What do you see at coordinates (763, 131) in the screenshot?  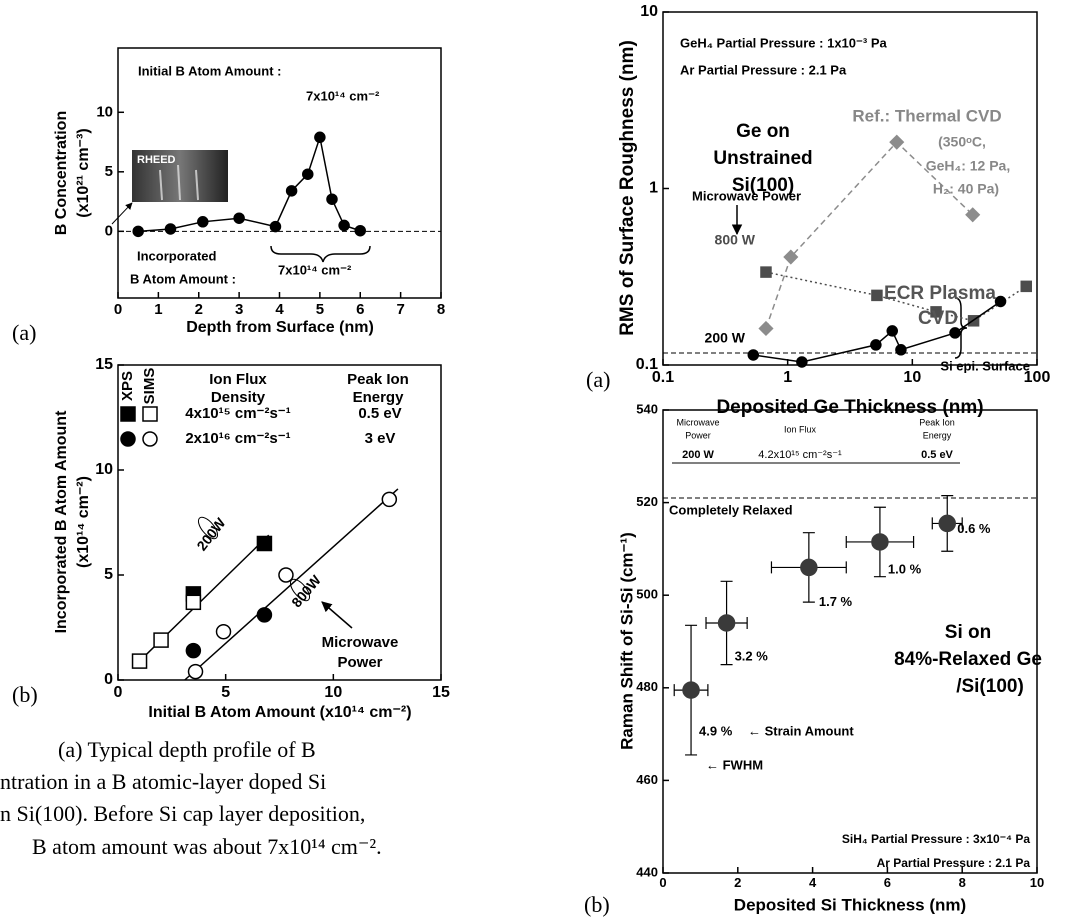 I see `annotation: Ge on` at bounding box center [763, 131].